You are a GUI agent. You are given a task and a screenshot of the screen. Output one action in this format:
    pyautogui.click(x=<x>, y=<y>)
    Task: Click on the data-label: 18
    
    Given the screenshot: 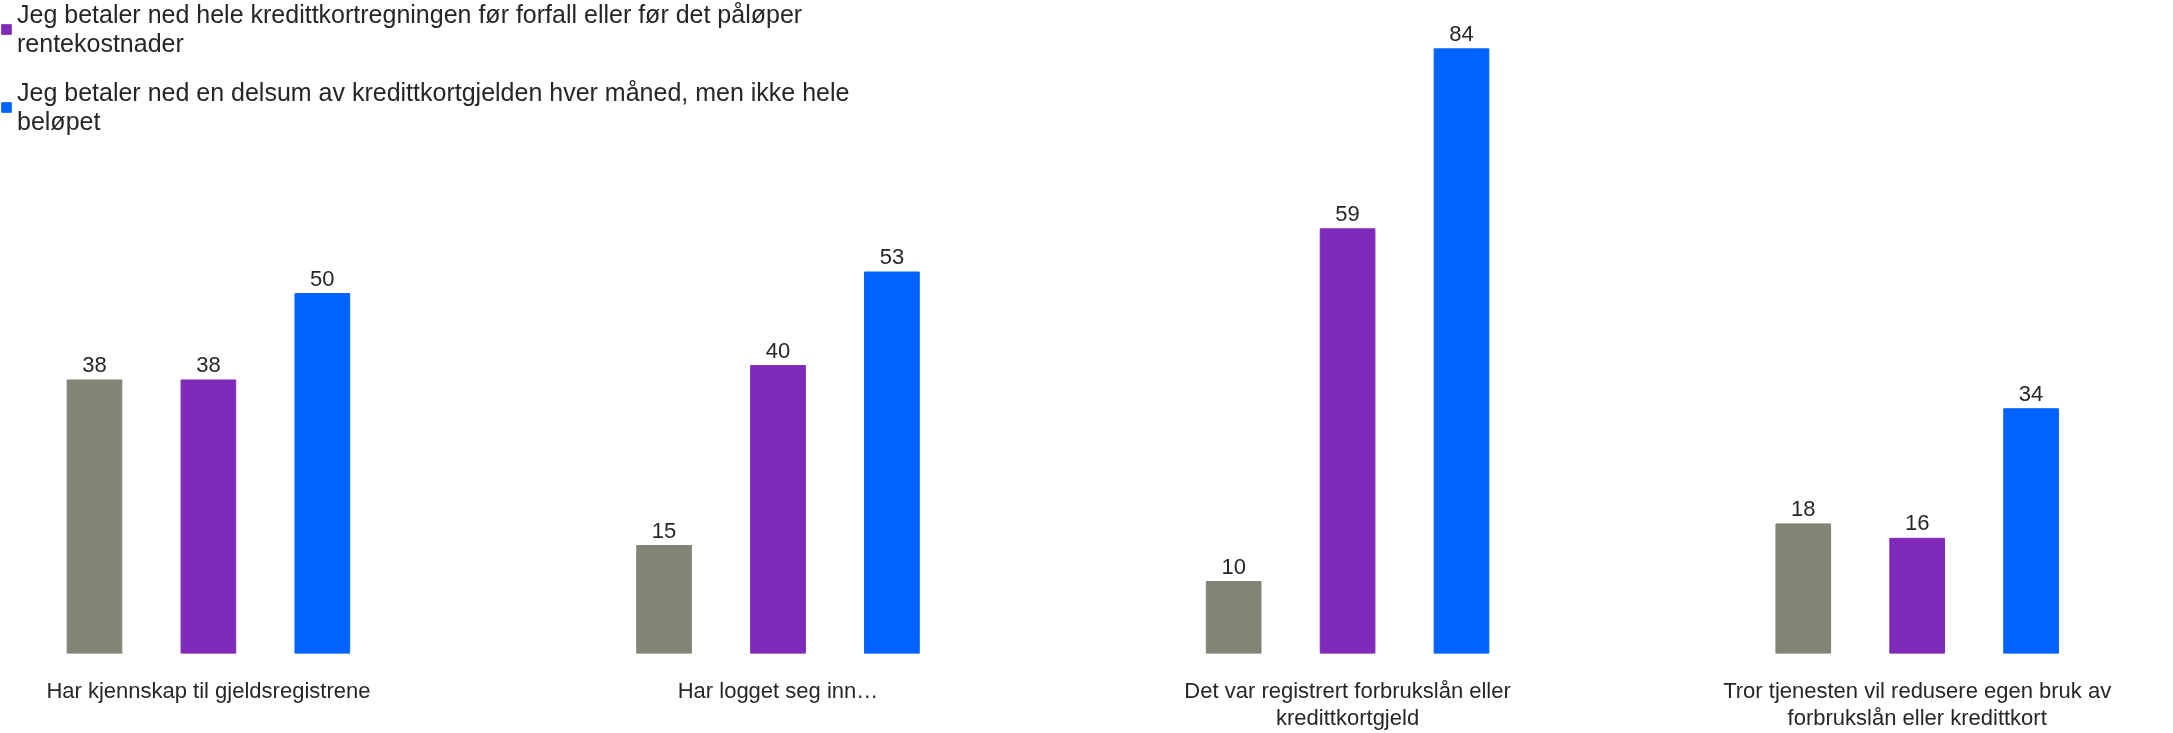 What is the action you would take?
    pyautogui.click(x=1803, y=508)
    